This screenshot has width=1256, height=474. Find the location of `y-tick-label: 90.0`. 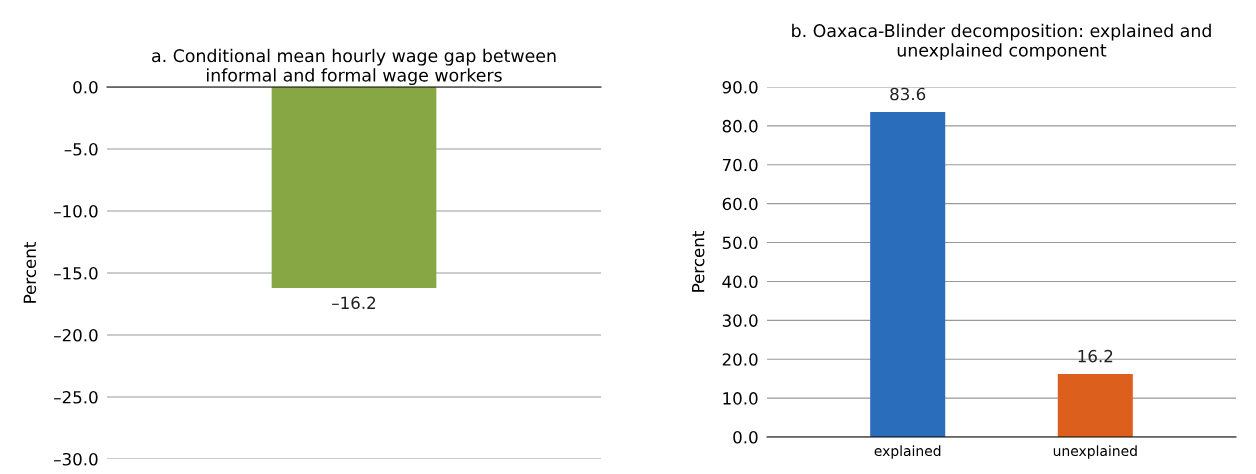

y-tick-label: 90.0 is located at coordinates (740, 87).